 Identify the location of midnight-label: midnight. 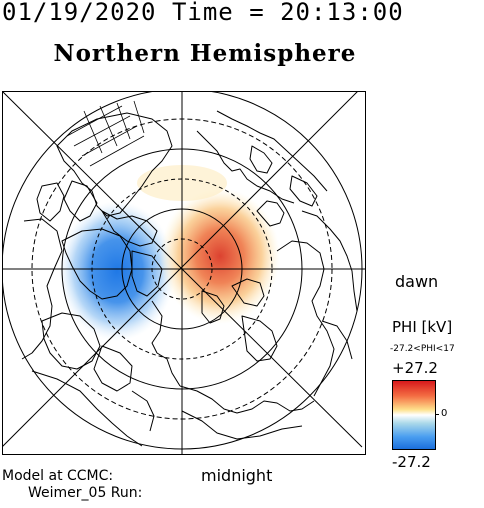
(237, 475).